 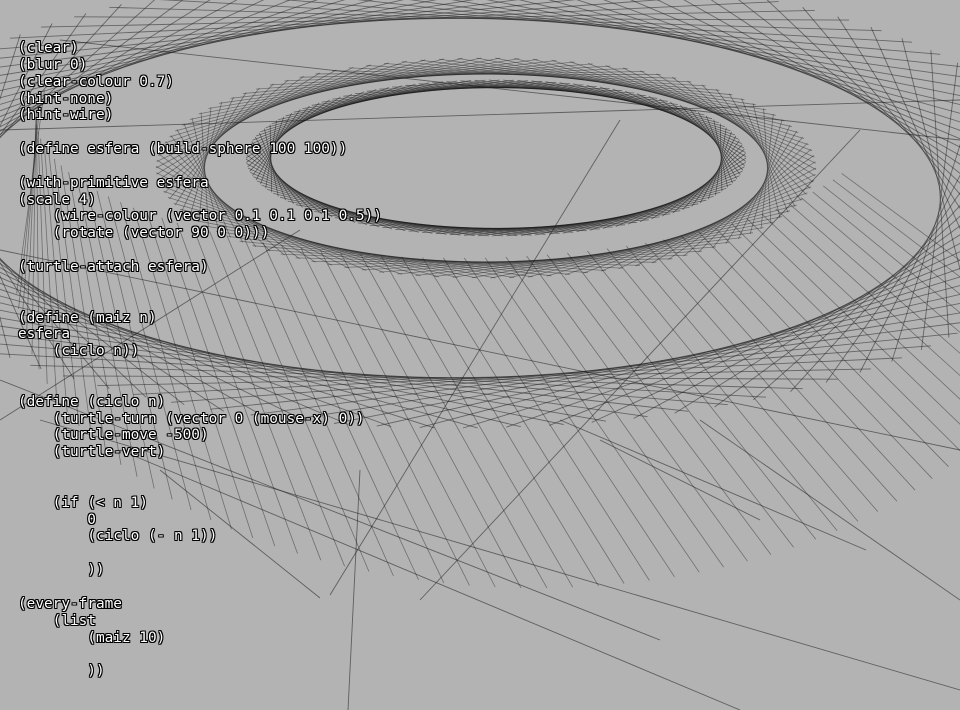 What do you see at coordinates (70, 603) in the screenshot?
I see `code-line: (every-frame` at bounding box center [70, 603].